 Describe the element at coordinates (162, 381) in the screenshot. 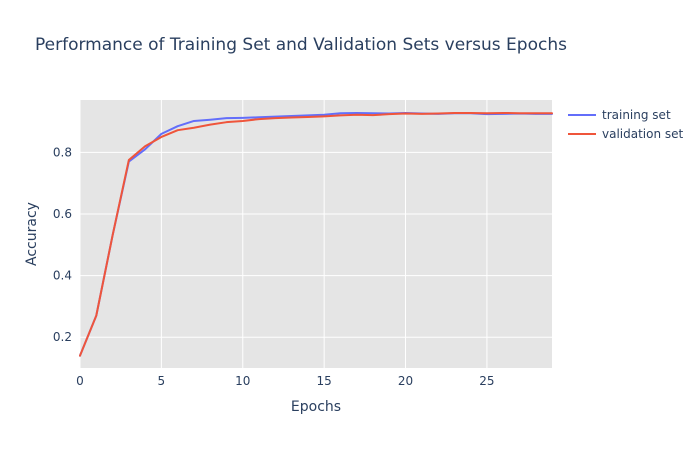

I see `x-tick-label-1: 5` at that location.